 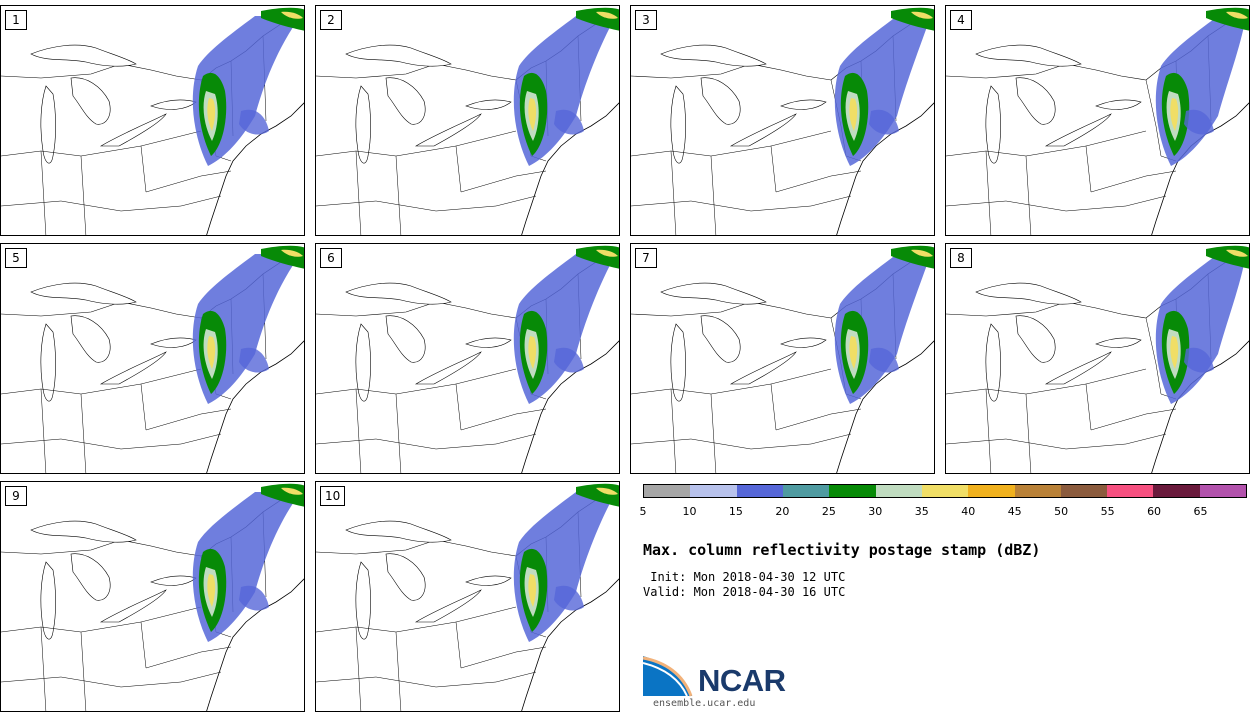 I want to click on member-label: 1, so click(x=16, y=20).